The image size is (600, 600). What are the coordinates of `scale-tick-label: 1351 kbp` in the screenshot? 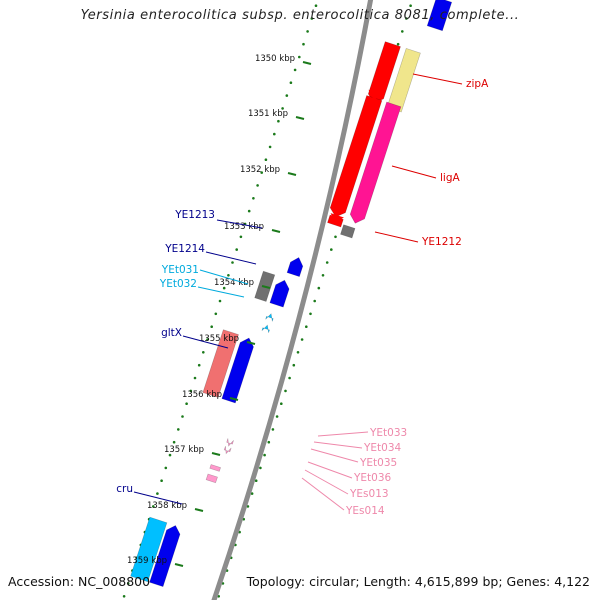 It's located at (268, 114).